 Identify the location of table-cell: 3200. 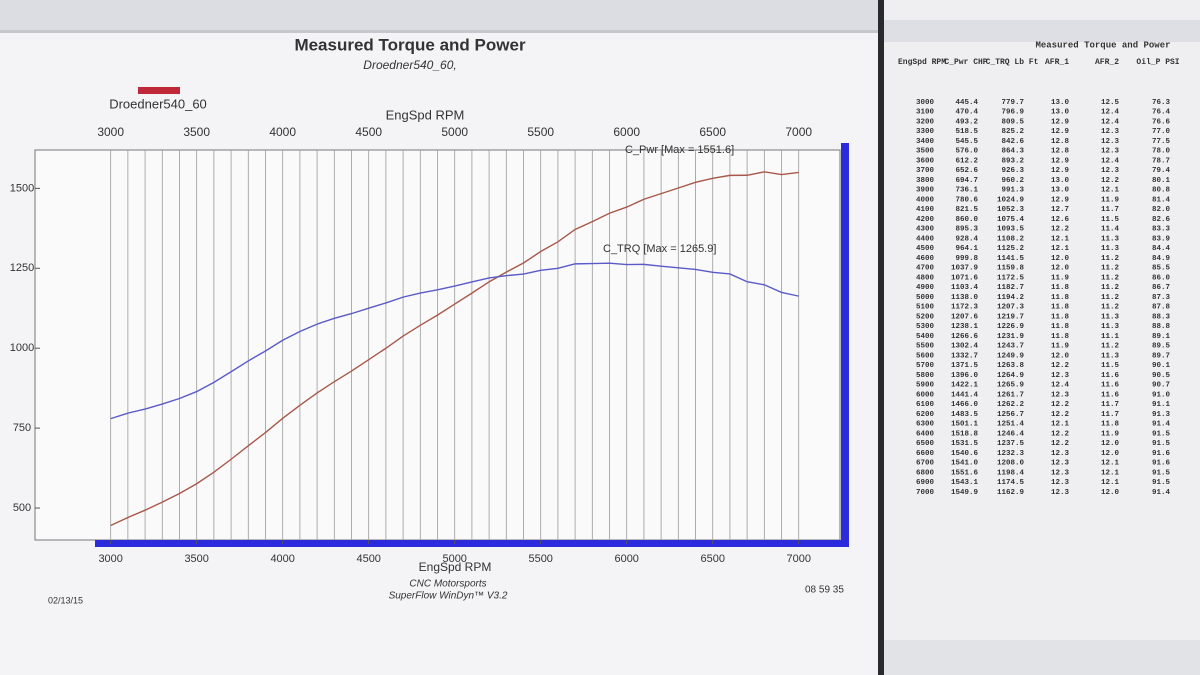
(925, 122).